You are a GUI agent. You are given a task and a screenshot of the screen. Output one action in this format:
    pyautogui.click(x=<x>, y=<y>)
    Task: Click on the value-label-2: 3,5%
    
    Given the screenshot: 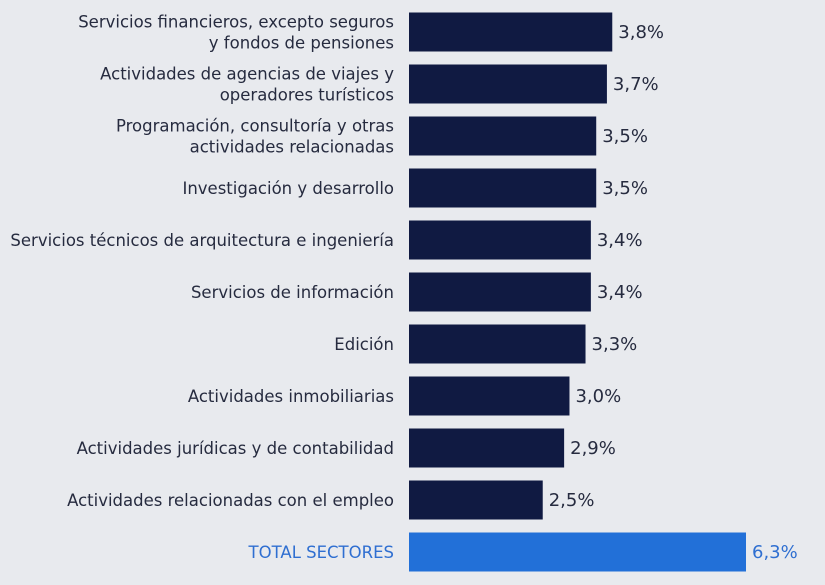 What is the action you would take?
    pyautogui.click(x=625, y=136)
    